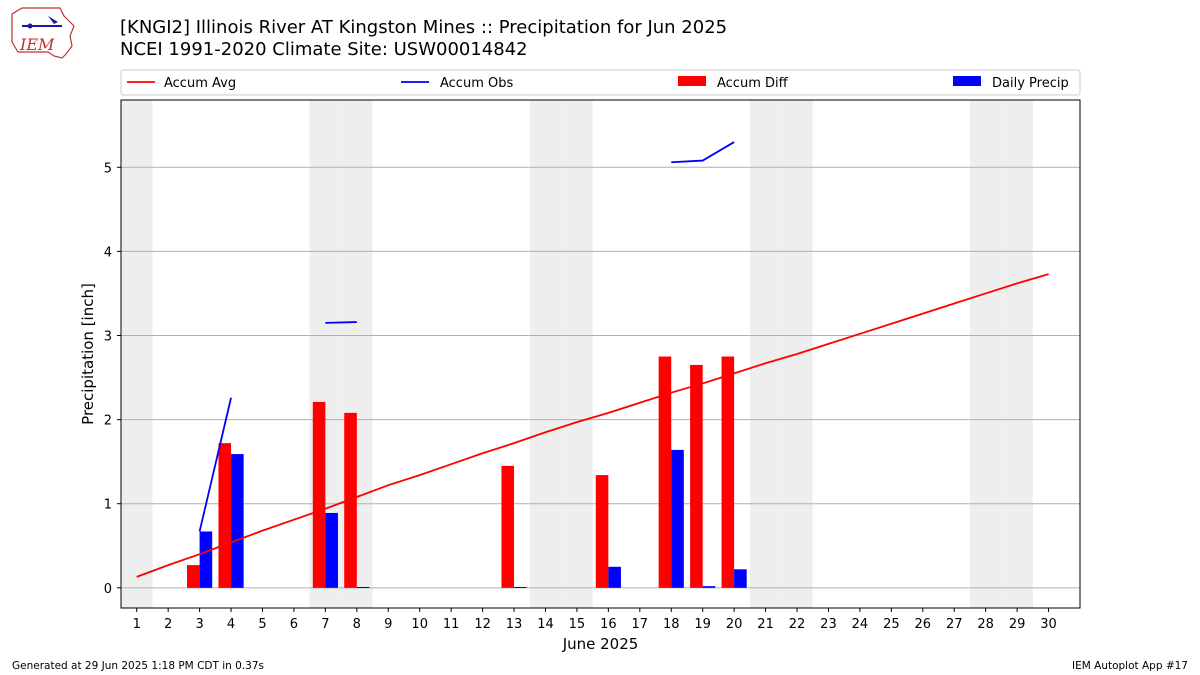  I want to click on y-axis-label: Precipitation [inch], so click(88, 354).